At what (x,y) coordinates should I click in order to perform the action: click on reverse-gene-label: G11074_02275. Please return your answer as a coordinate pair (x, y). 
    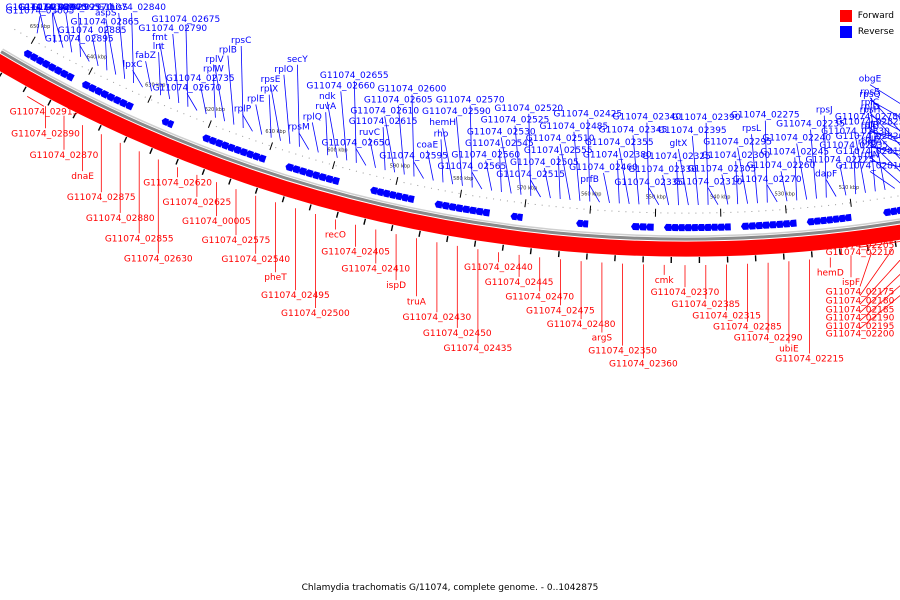
    Looking at the image, I should click on (765, 116).